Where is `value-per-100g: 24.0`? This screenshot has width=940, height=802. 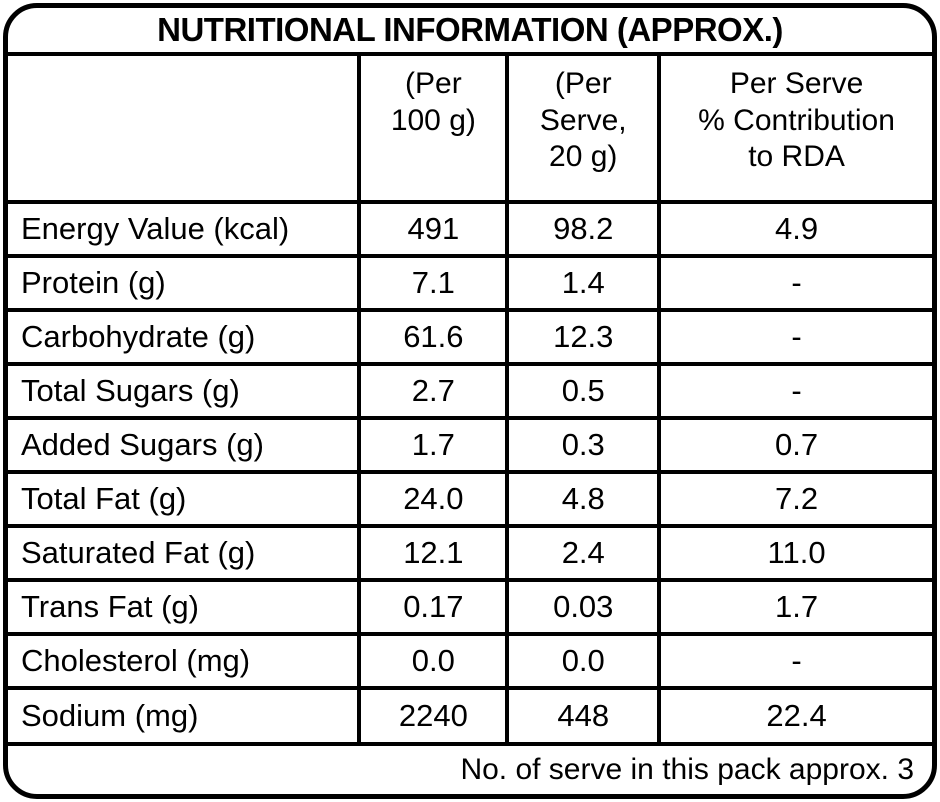
value-per-100g: 24.0 is located at coordinates (433, 499).